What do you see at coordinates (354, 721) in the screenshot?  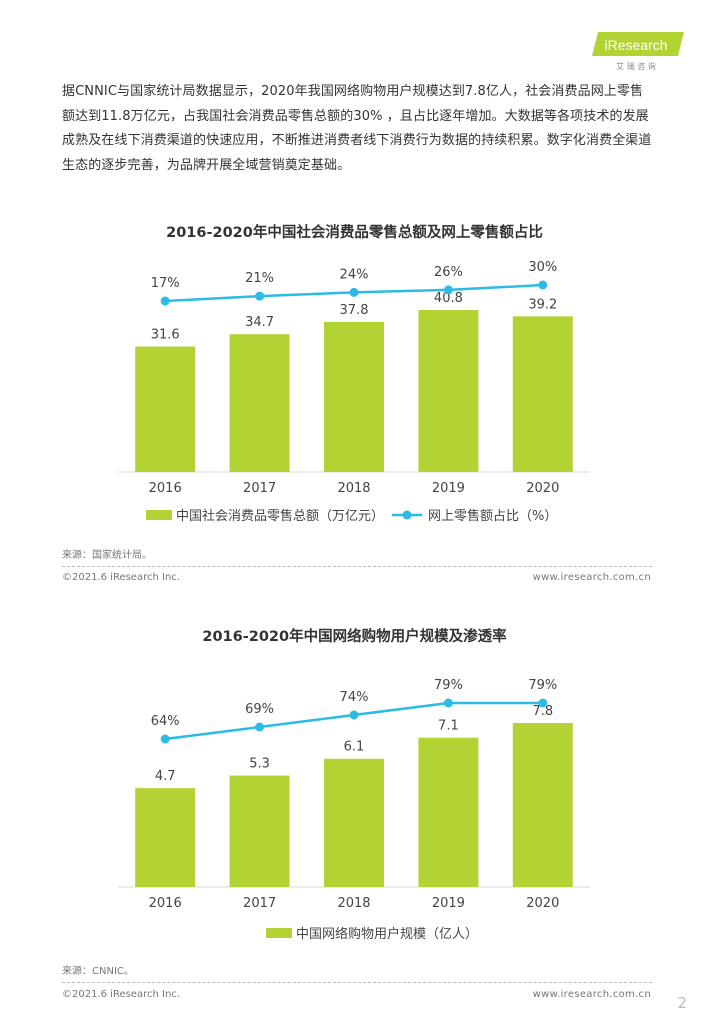 I see `line-series` at bounding box center [354, 721].